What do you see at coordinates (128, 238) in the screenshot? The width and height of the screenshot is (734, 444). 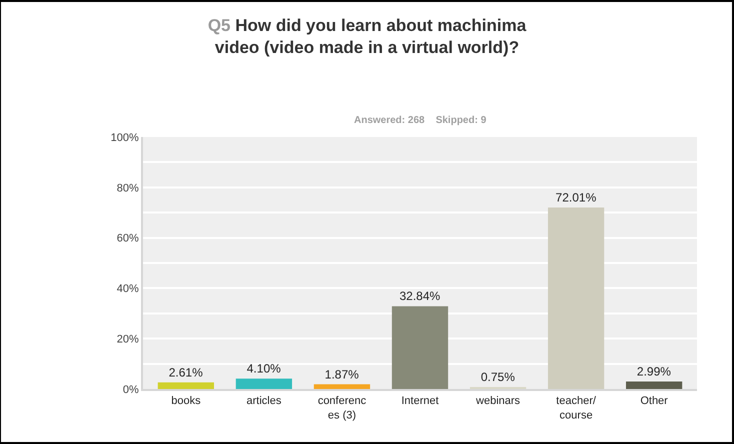 I see `y-tick-label: 60%` at bounding box center [128, 238].